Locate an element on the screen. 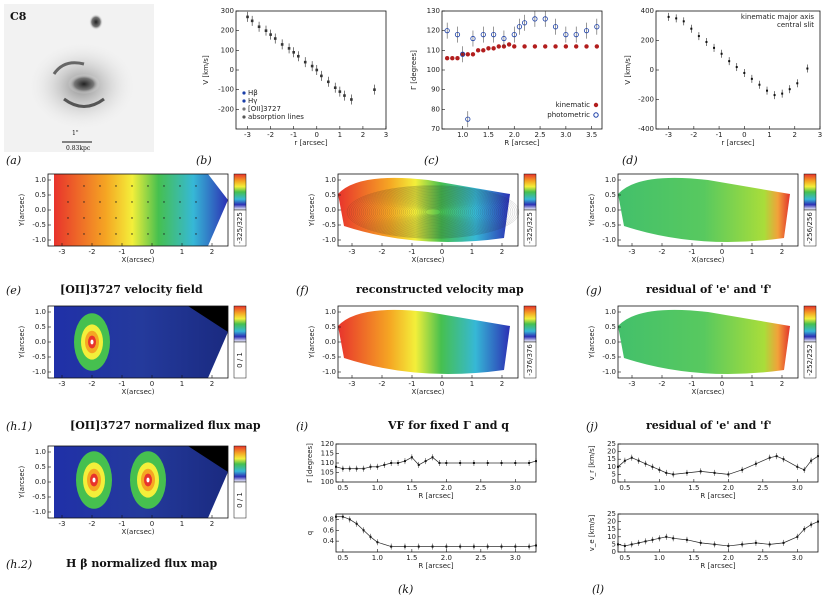 The image size is (830, 599). scale-top: 1" is located at coordinates (75, 133).